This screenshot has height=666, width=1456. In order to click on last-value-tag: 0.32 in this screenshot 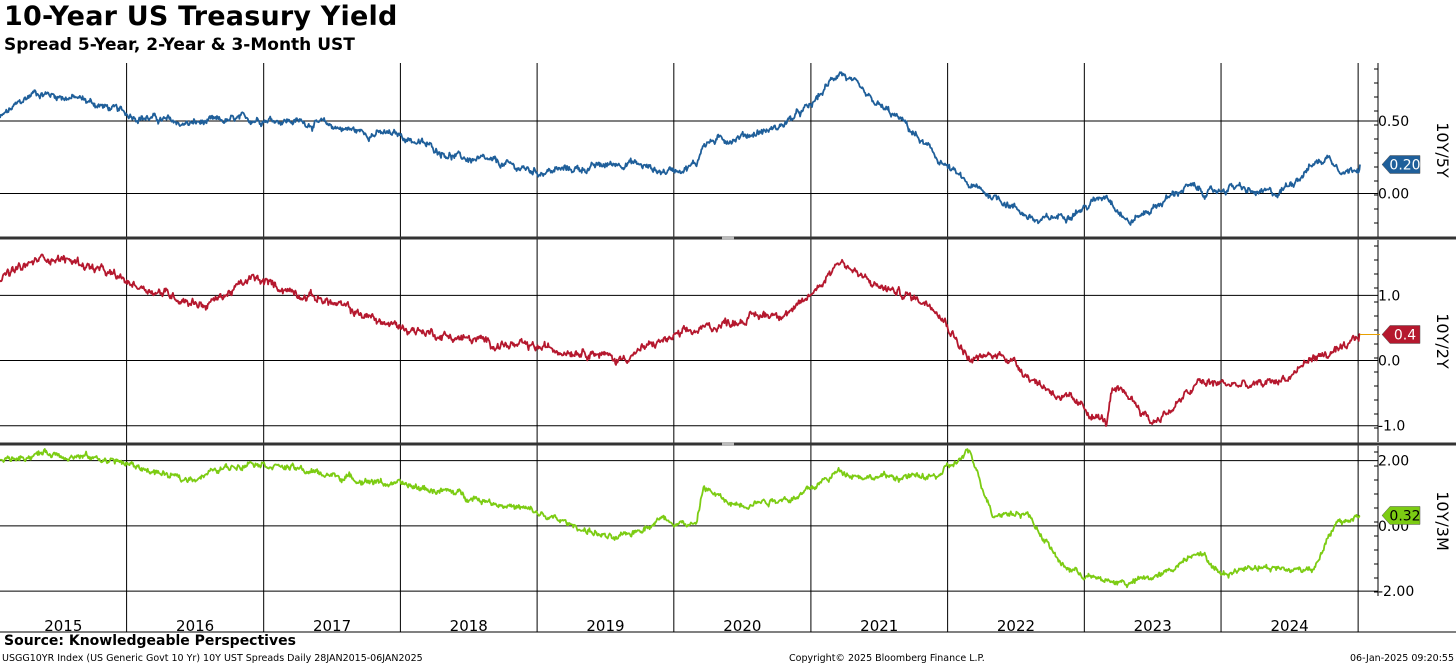, I will do `click(1401, 515)`.